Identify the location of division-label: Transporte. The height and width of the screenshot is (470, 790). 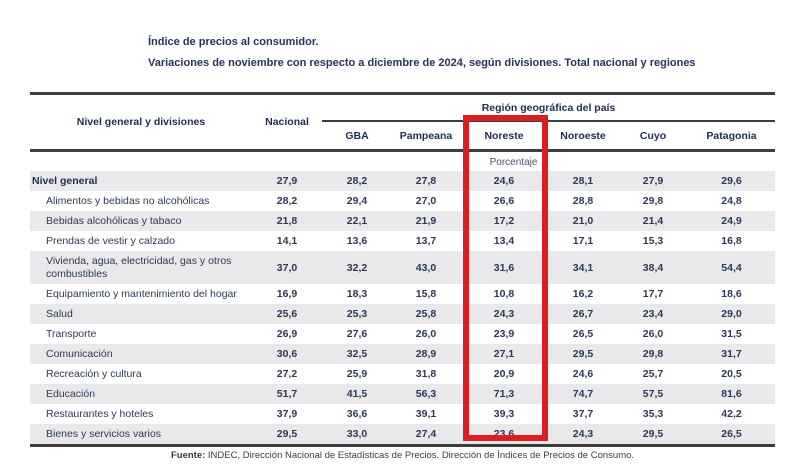
(71, 334).